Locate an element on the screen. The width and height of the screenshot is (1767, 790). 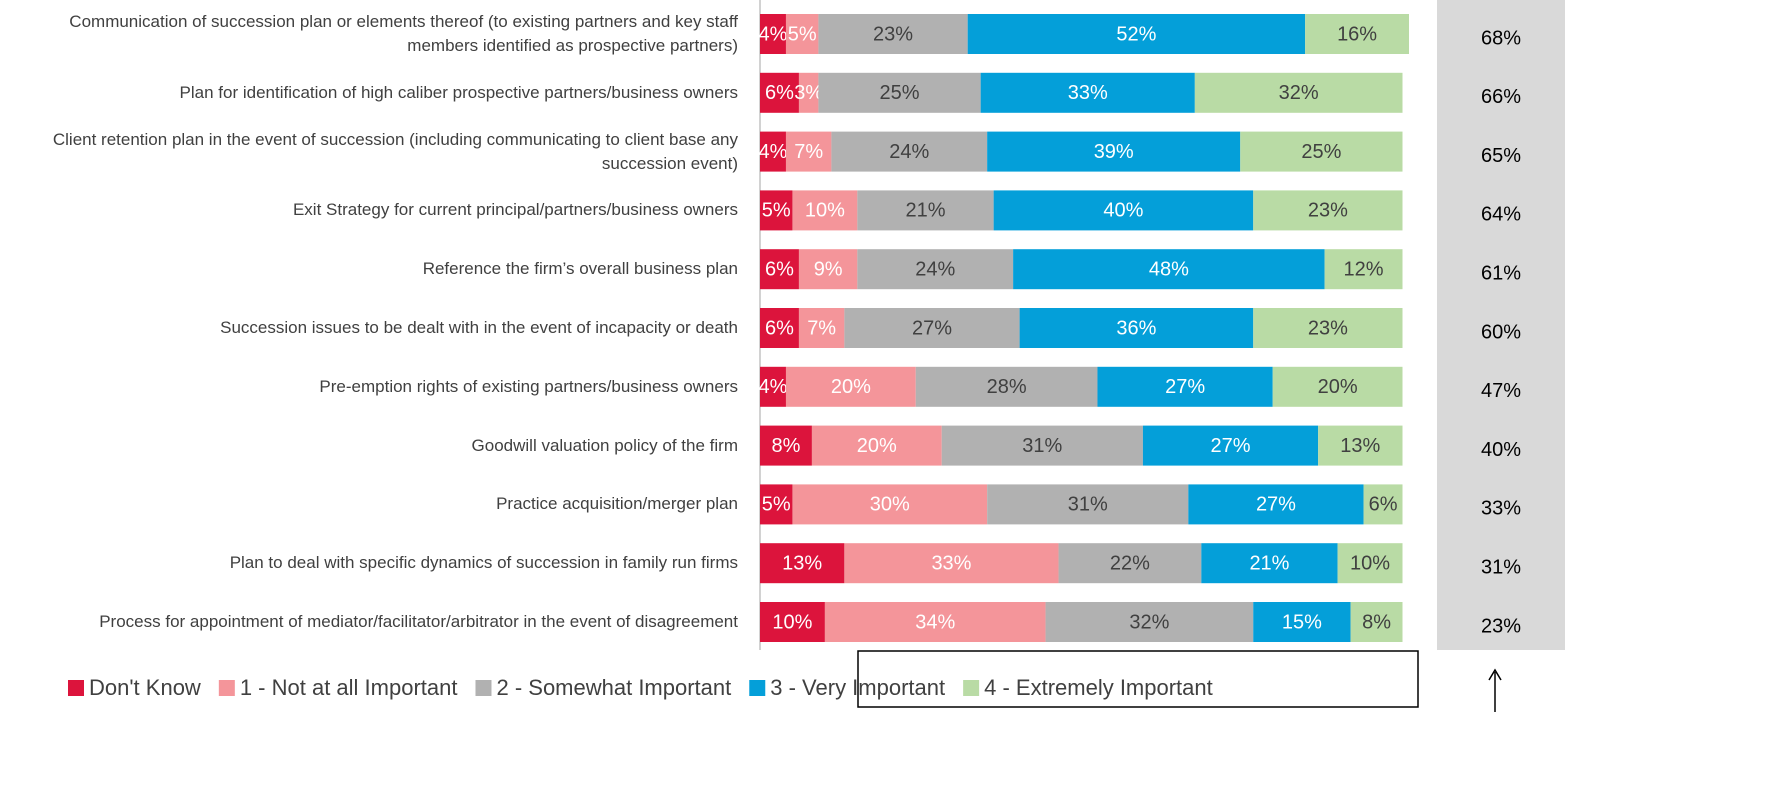
bar-label: 39% is located at coordinates (1114, 152).